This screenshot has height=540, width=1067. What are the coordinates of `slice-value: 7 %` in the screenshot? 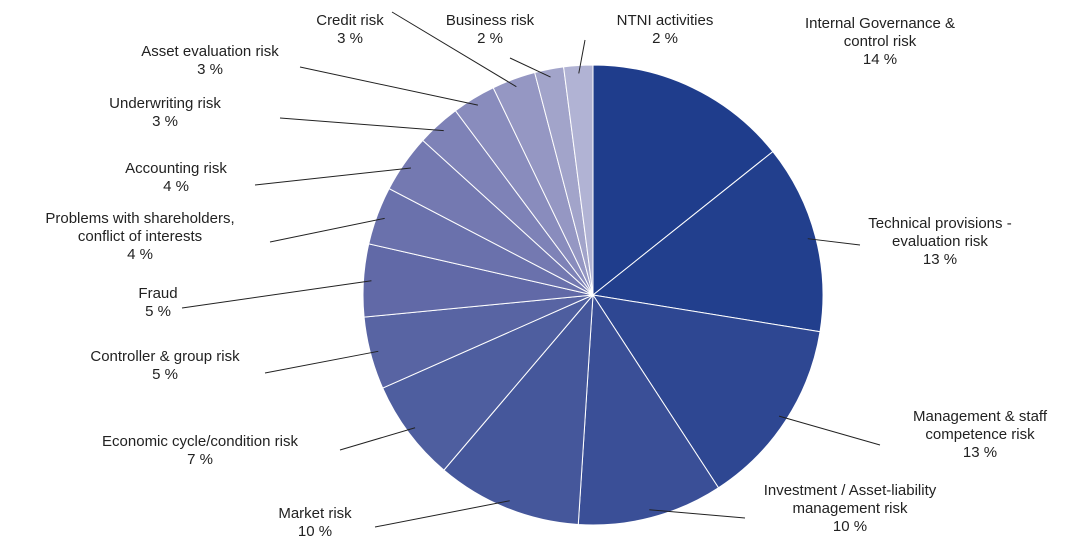 It's located at (200, 459).